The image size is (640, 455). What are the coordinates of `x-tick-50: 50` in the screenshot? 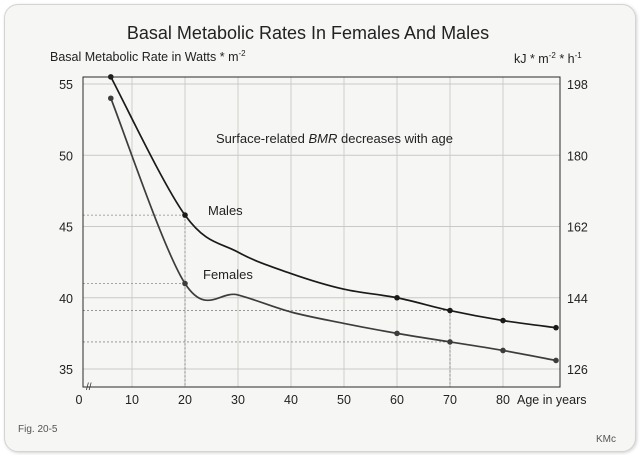 It's located at (344, 400).